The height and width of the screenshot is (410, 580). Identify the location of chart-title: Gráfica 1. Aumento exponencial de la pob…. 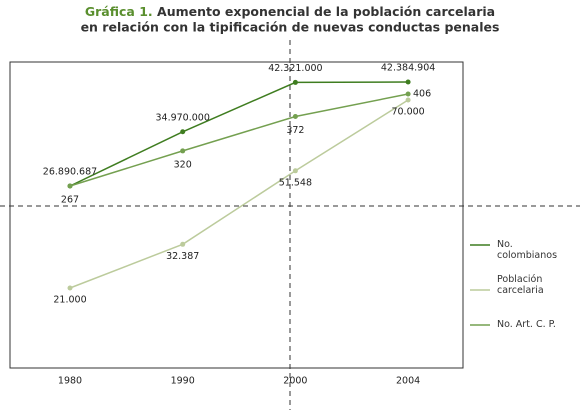
(290, 11).